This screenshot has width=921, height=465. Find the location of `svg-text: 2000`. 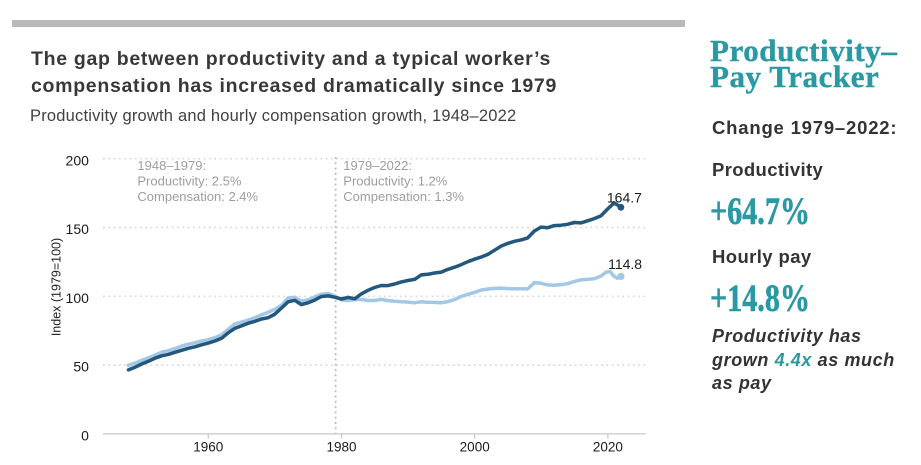

svg-text: 2000 is located at coordinates (475, 447).